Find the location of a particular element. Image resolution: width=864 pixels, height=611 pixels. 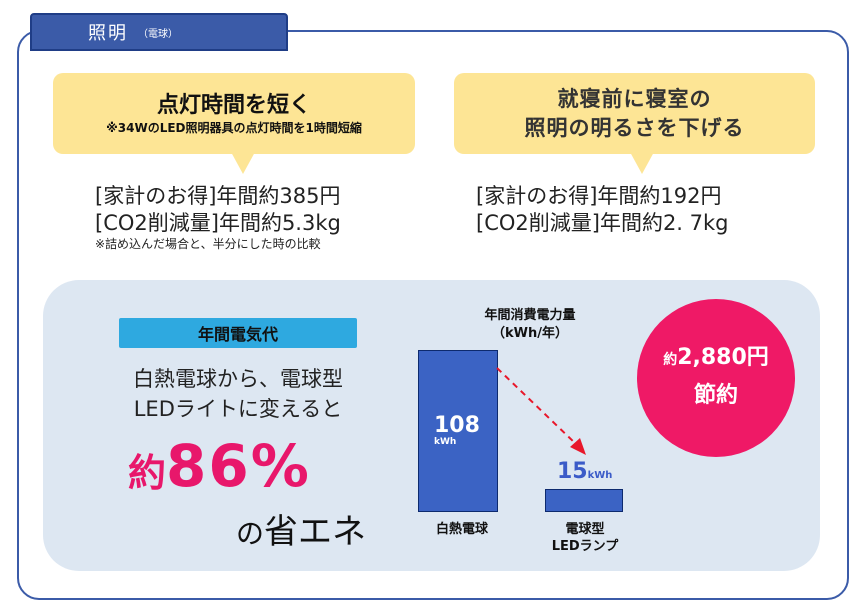

bar-led is located at coordinates (584, 500).